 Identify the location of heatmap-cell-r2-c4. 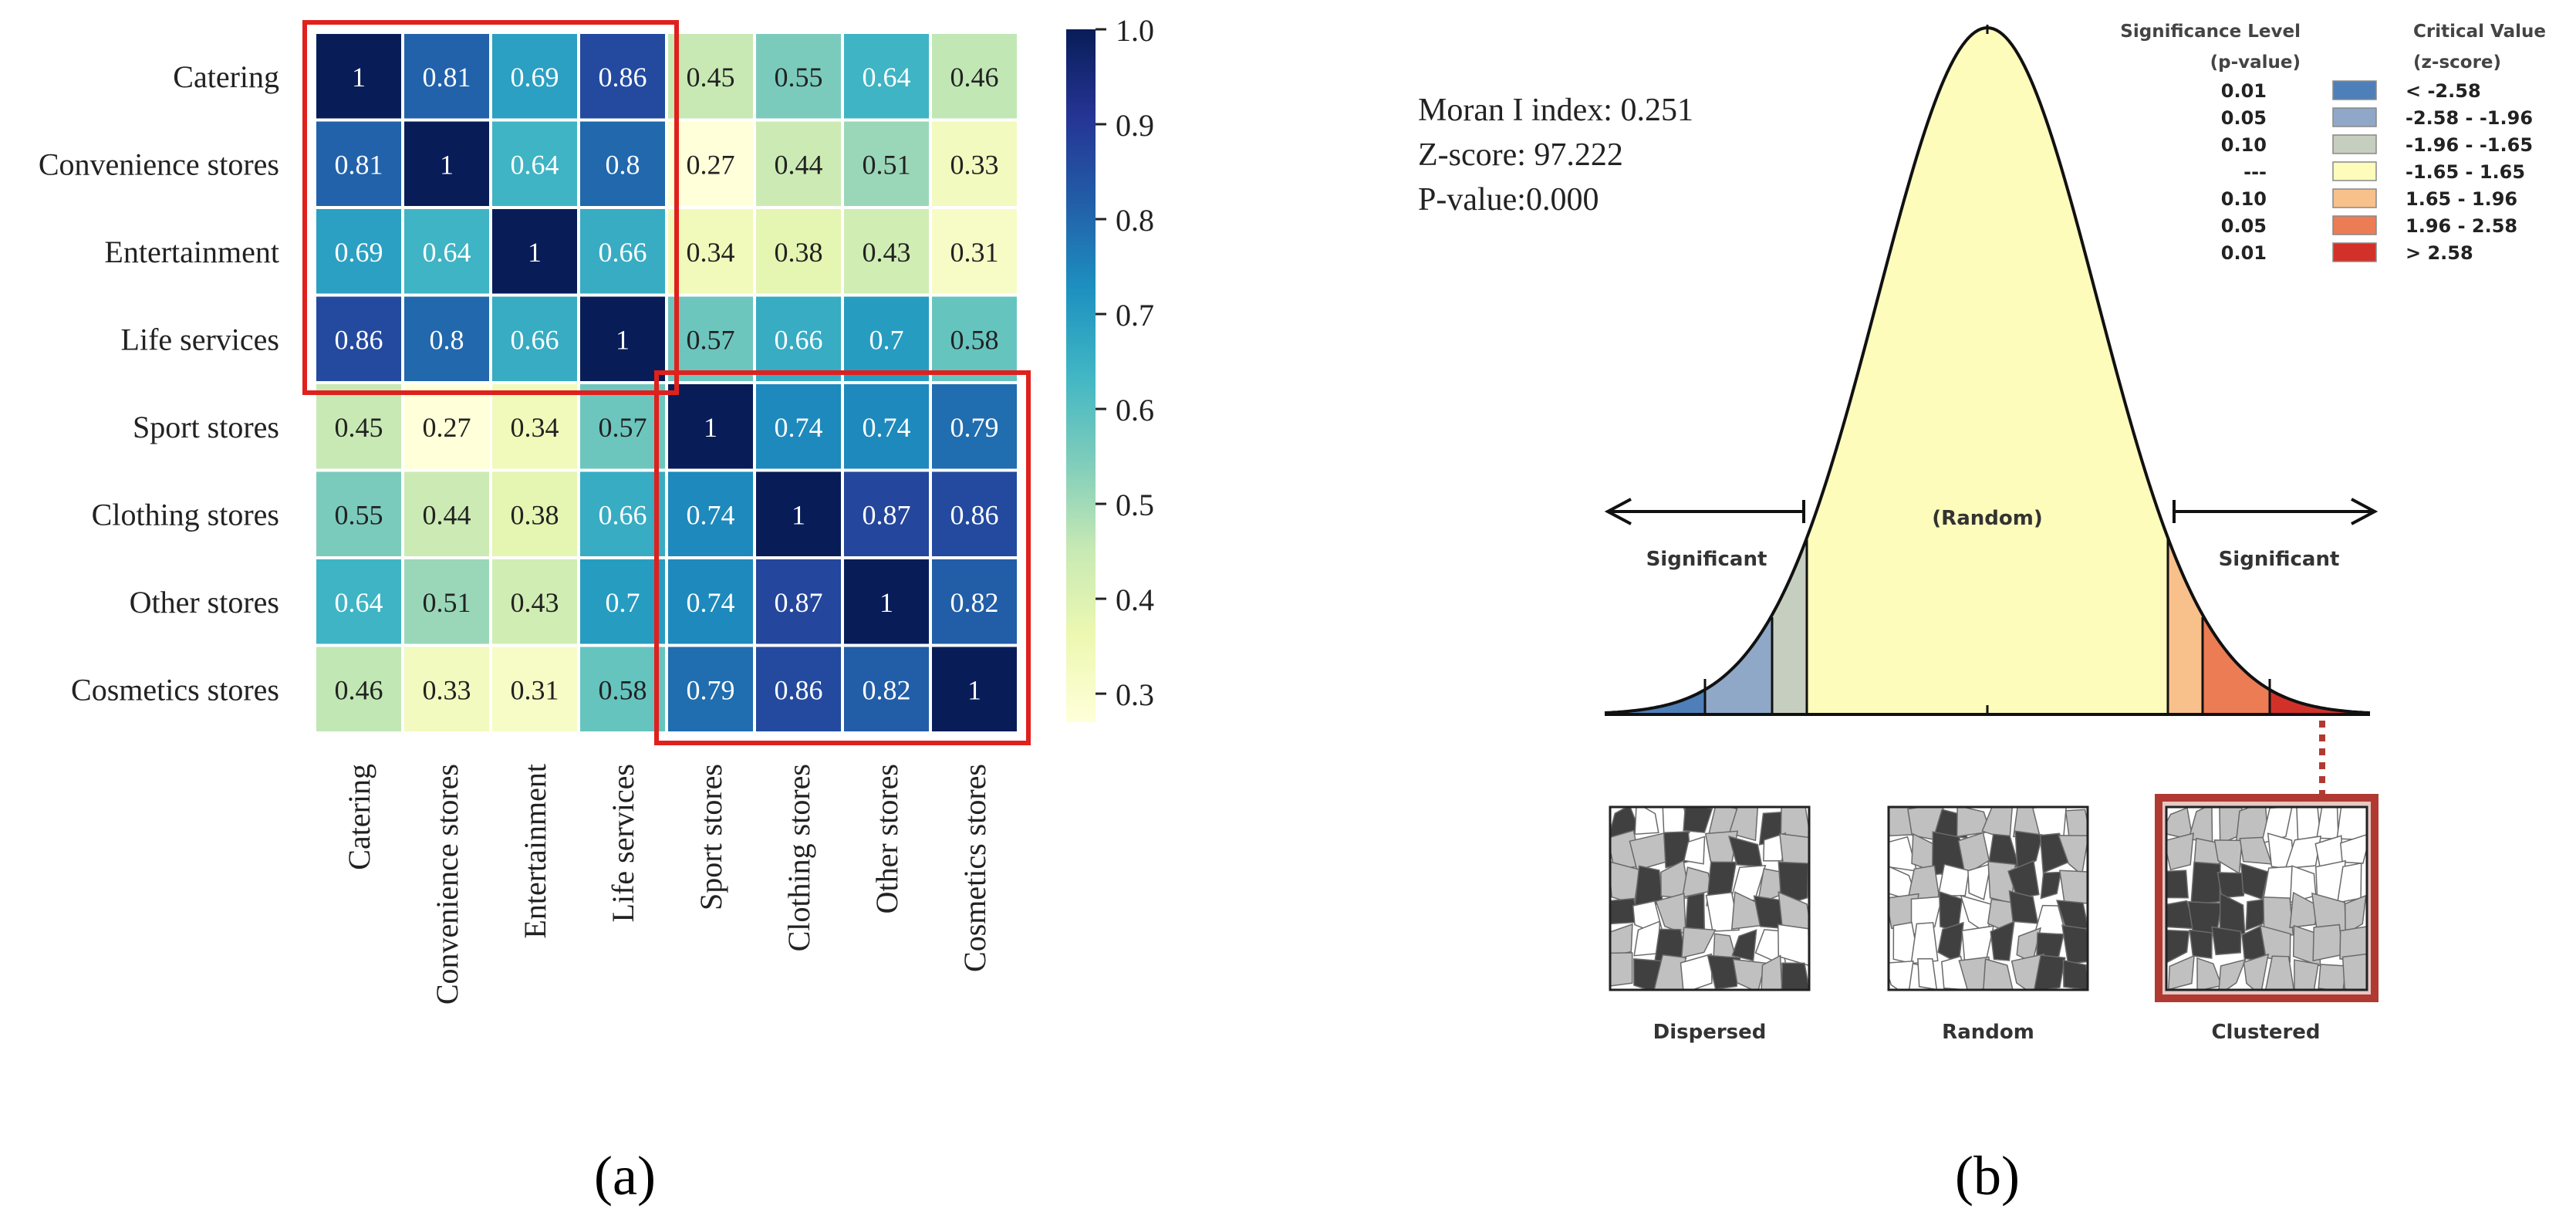
(710, 251).